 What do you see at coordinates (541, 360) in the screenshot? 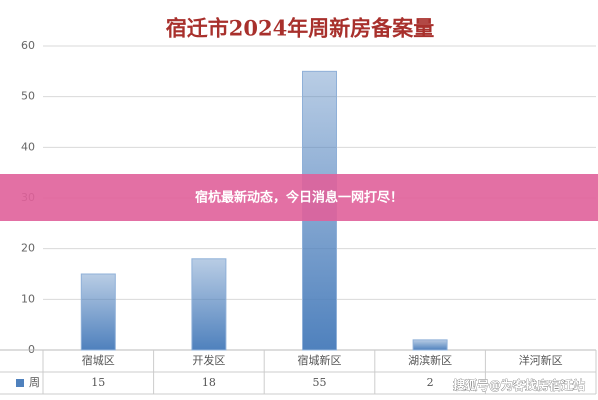
I see `x-tick-label: 洋河新区` at bounding box center [541, 360].